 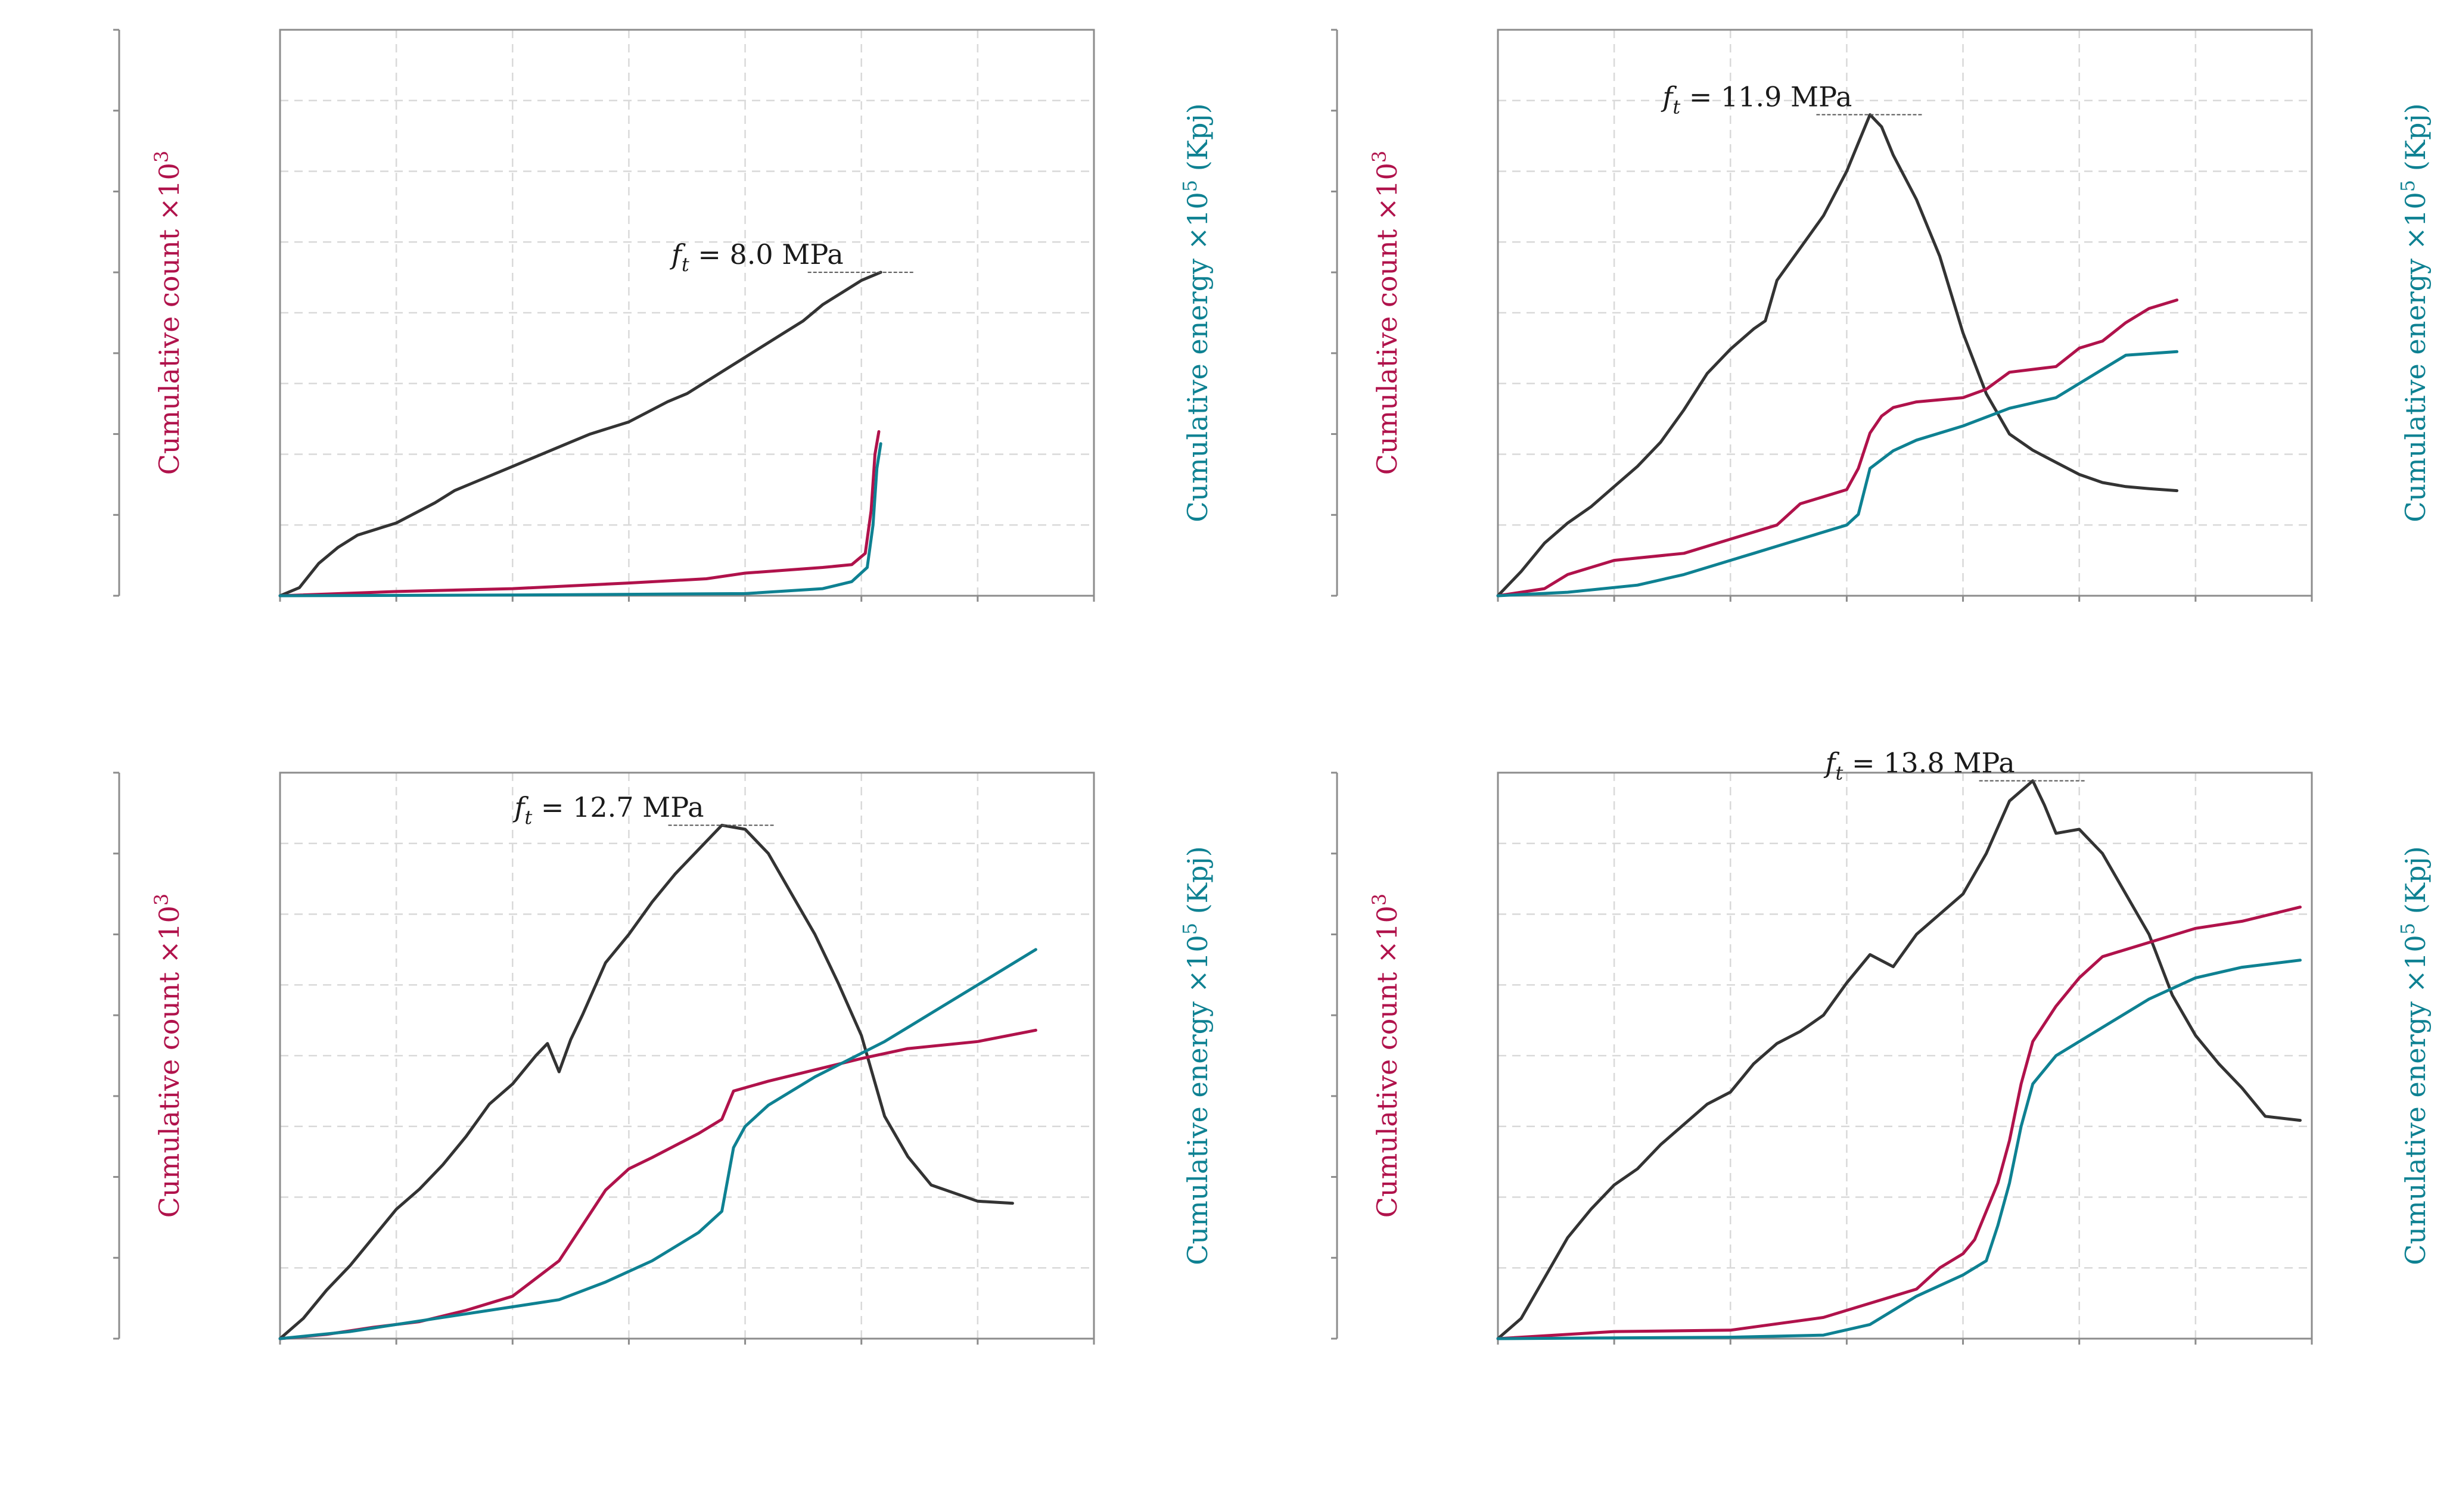 I want to click on peak-stress-annotation: ft = 13.8 MPa, so click(x=1919, y=766).